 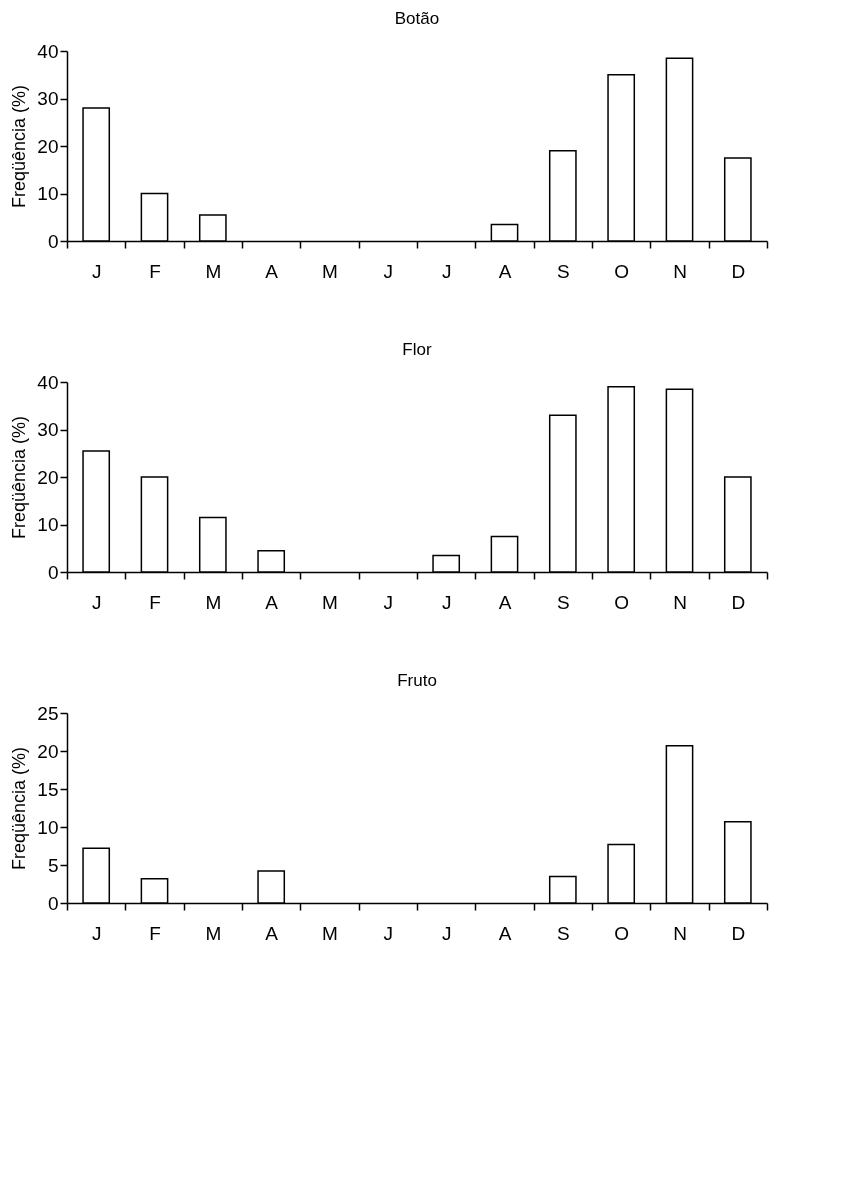 What do you see at coordinates (48, 789) in the screenshot?
I see `y-tick-label: 15` at bounding box center [48, 789].